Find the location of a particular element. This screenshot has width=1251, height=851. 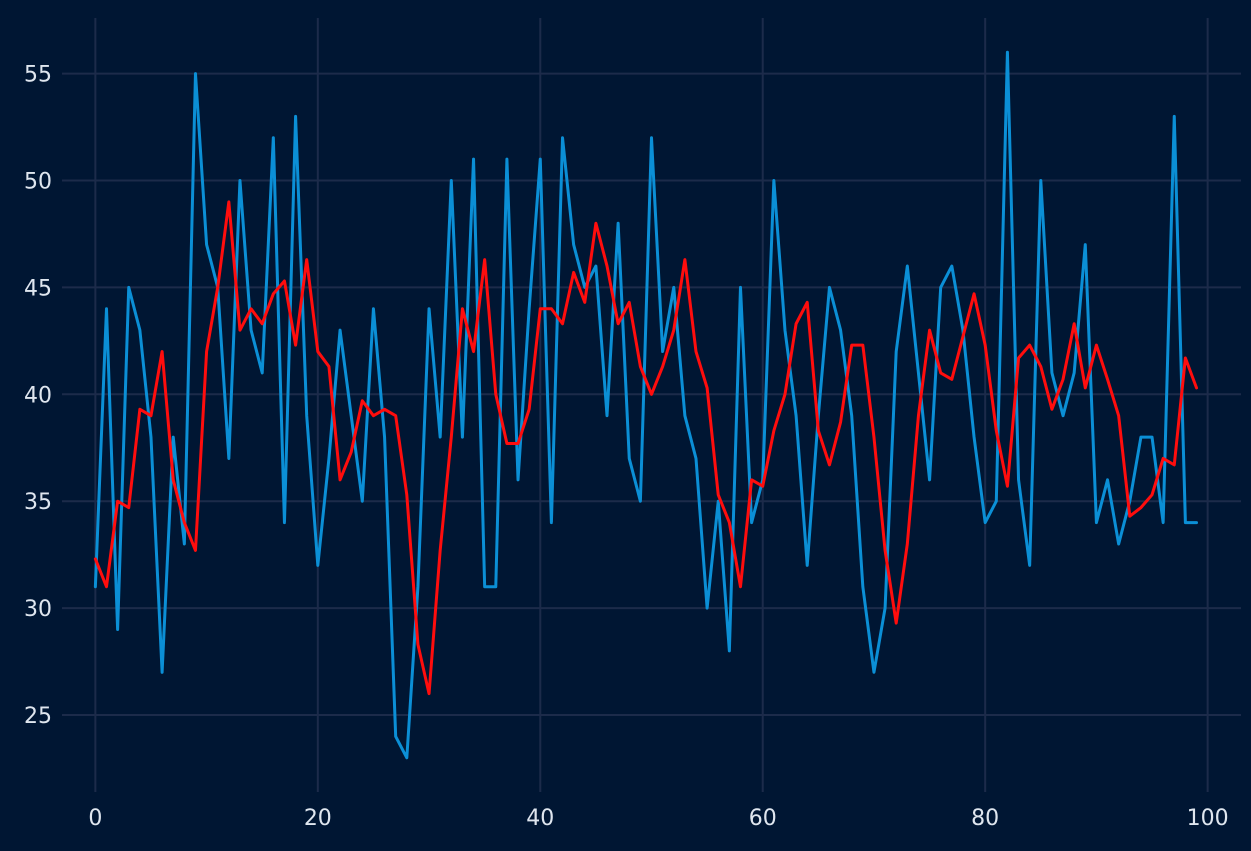

x-tick-label: 20 is located at coordinates (318, 818).